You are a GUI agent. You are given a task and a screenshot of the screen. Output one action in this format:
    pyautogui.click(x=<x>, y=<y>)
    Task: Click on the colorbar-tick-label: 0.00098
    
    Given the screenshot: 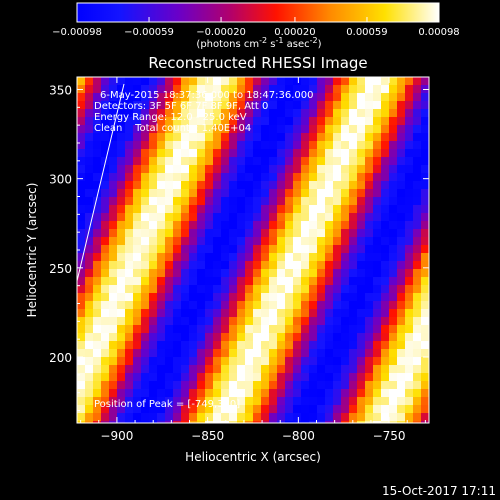 What is the action you would take?
    pyautogui.click(x=438, y=32)
    